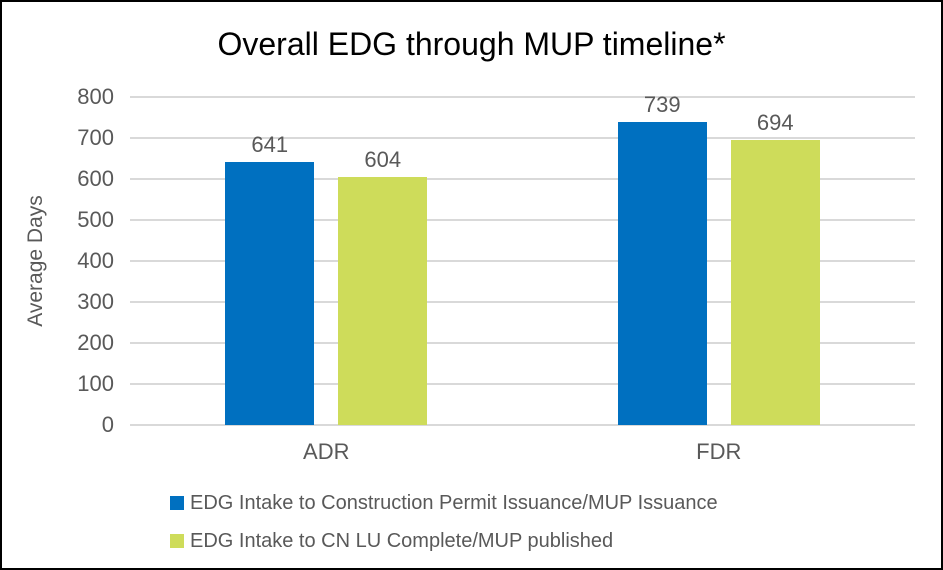 The width and height of the screenshot is (943, 570). Describe the element at coordinates (270, 145) in the screenshot. I see `bar-value-label-adr-series-1: 641` at that location.